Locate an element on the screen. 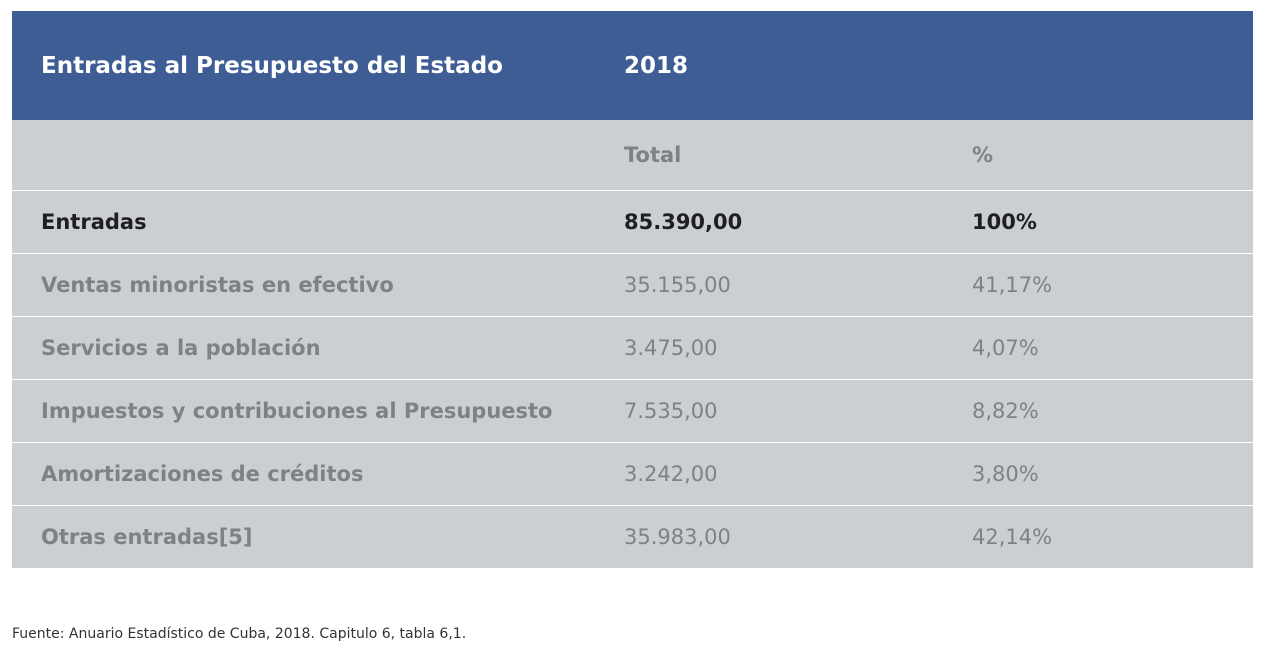  row-total: 3.475,00 is located at coordinates (769, 348).